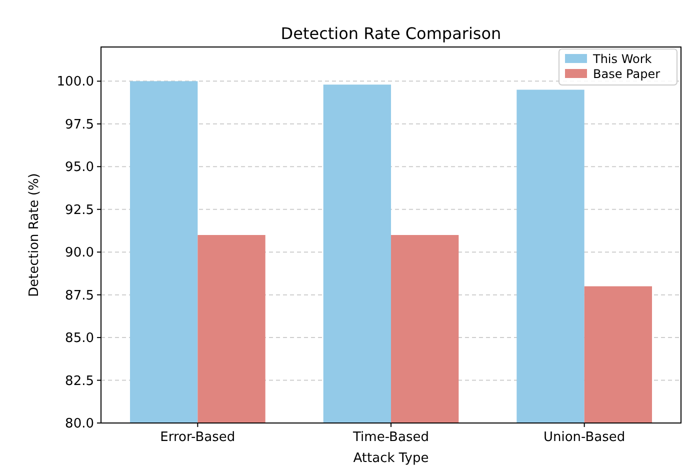 The height and width of the screenshot is (475, 693). Describe the element at coordinates (391, 33) in the screenshot. I see `chart-title: Detection Rate Comparison` at that location.